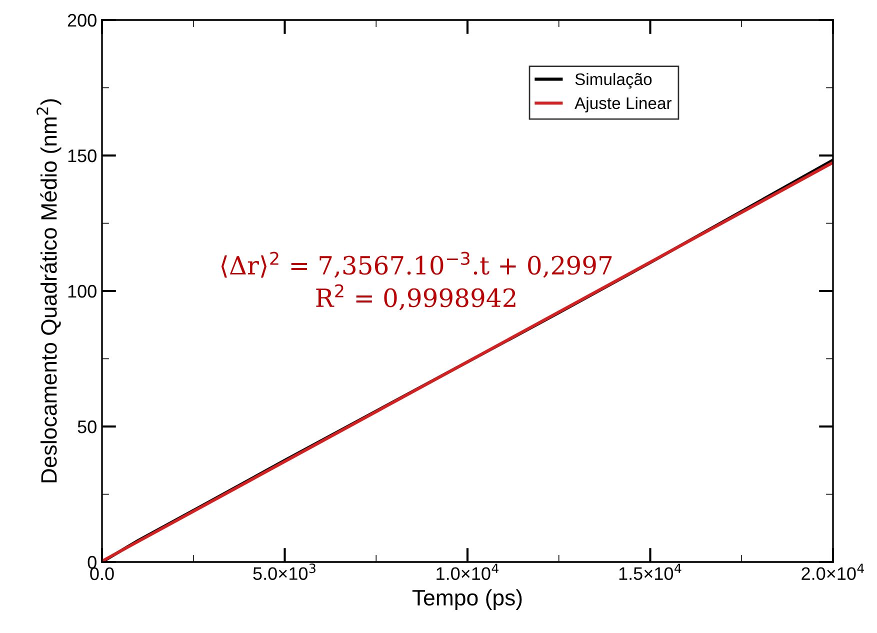 The image size is (877, 633). What do you see at coordinates (284, 572) in the screenshot?
I see `x-tick-label: 5.0×10$^{3}$` at bounding box center [284, 572].